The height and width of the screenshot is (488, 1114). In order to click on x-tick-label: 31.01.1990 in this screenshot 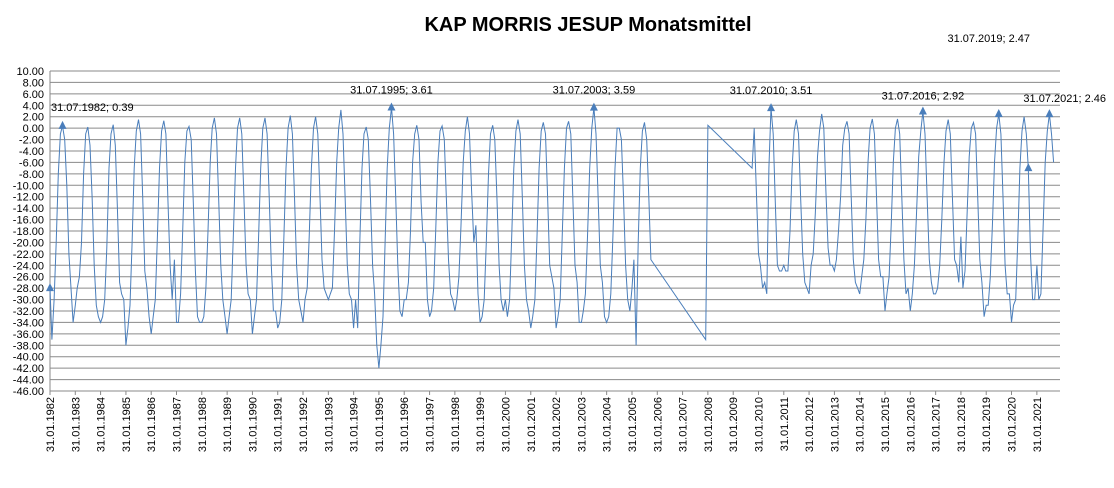, I will do `click(253, 424)`.